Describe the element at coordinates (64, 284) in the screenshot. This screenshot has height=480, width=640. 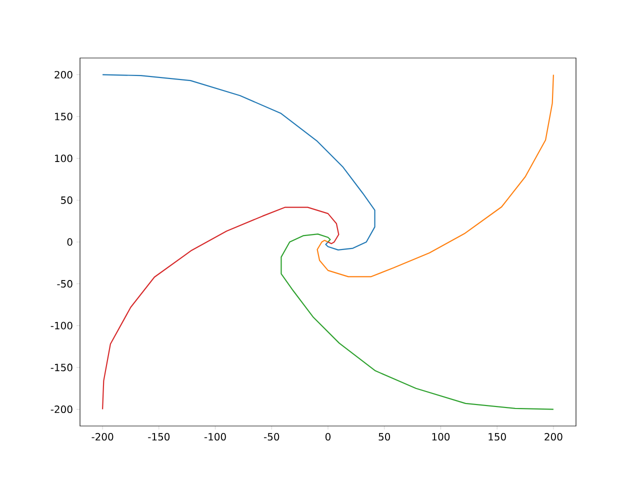
I see `y-tick-label: -50` at that location.